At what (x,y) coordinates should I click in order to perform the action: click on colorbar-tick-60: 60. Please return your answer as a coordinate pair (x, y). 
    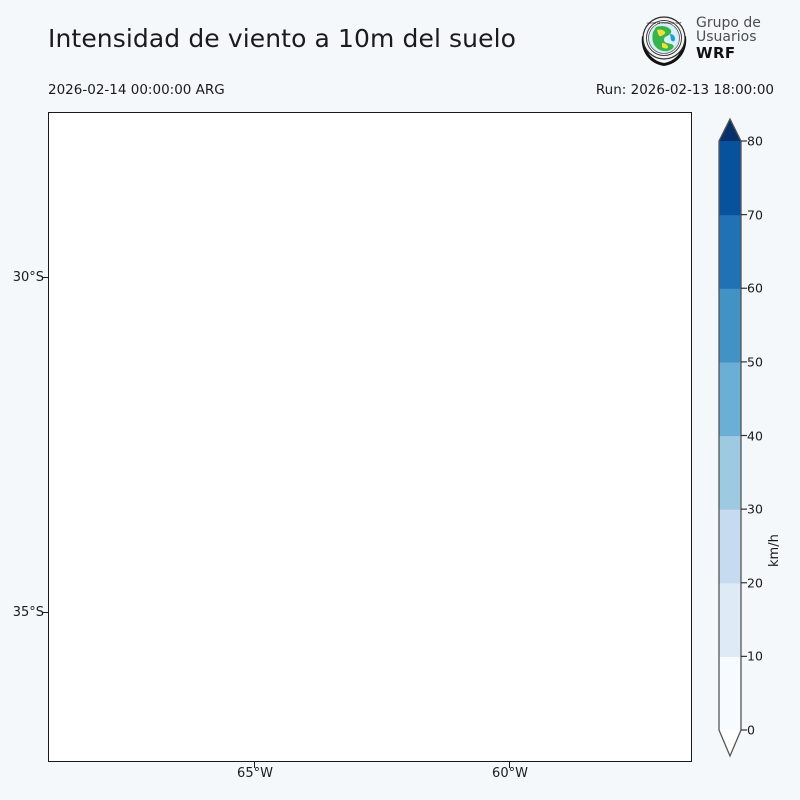
    Looking at the image, I should click on (755, 288).